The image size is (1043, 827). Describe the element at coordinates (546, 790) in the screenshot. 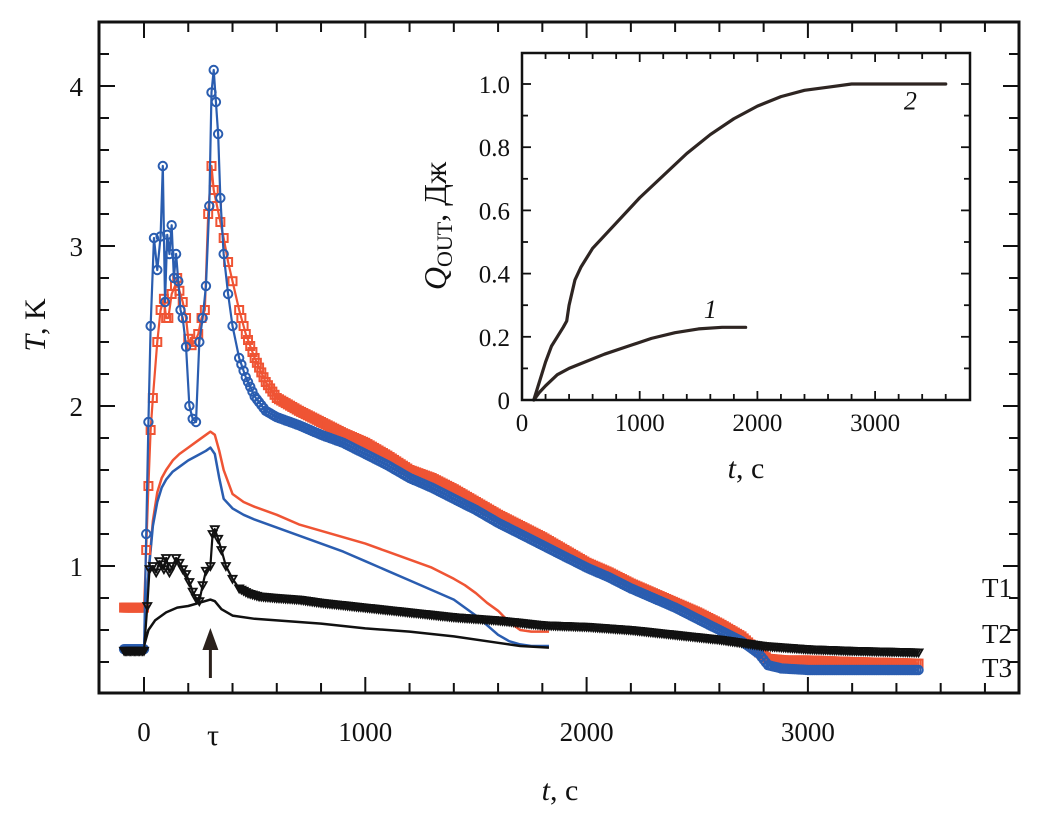

I see `main-x-axis-var: t` at that location.